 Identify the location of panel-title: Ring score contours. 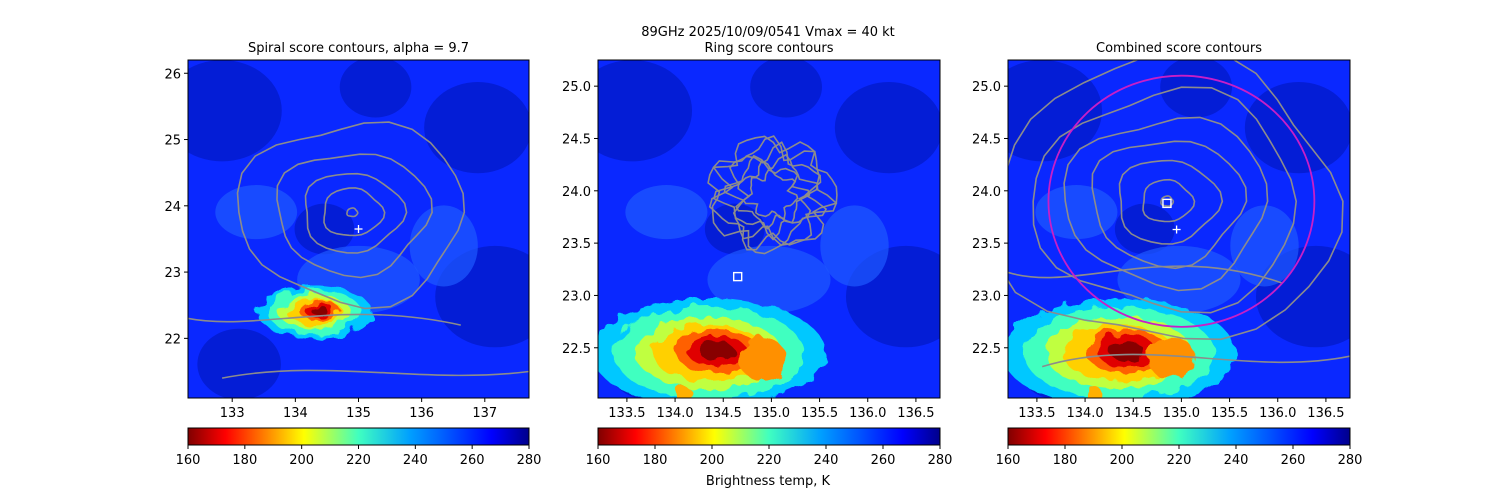
(768, 48).